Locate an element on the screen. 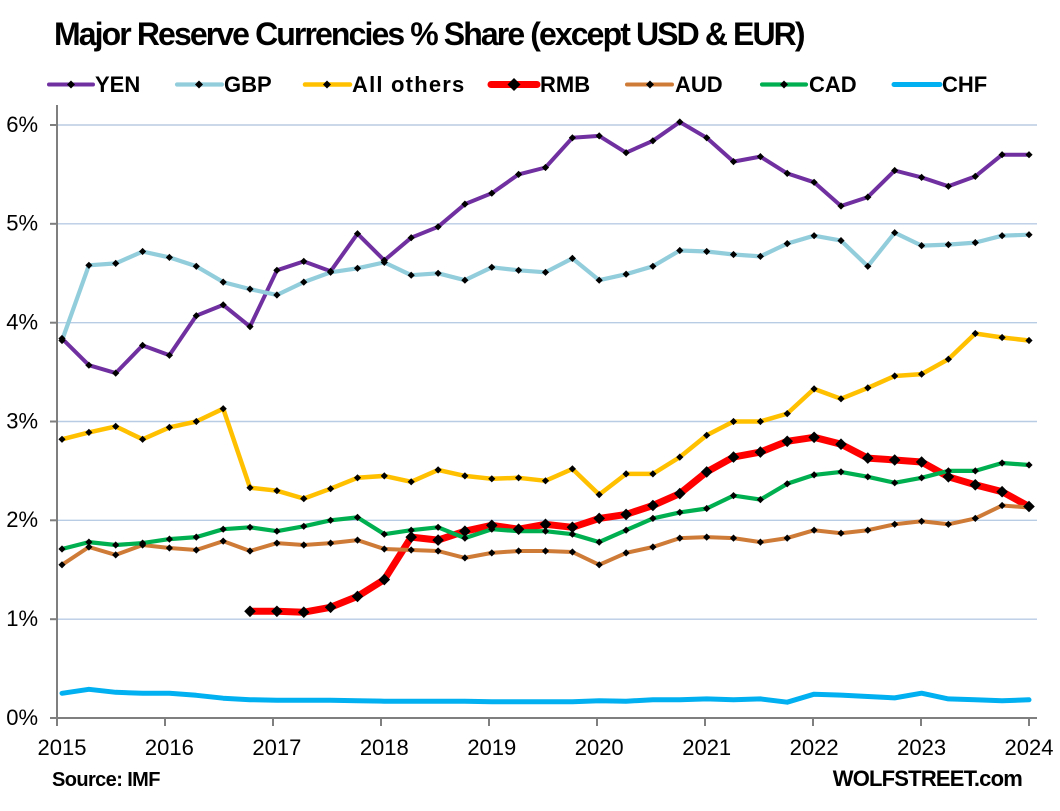 The image size is (1060, 811). svg-text: WOLFSTREET.com is located at coordinates (927, 778).